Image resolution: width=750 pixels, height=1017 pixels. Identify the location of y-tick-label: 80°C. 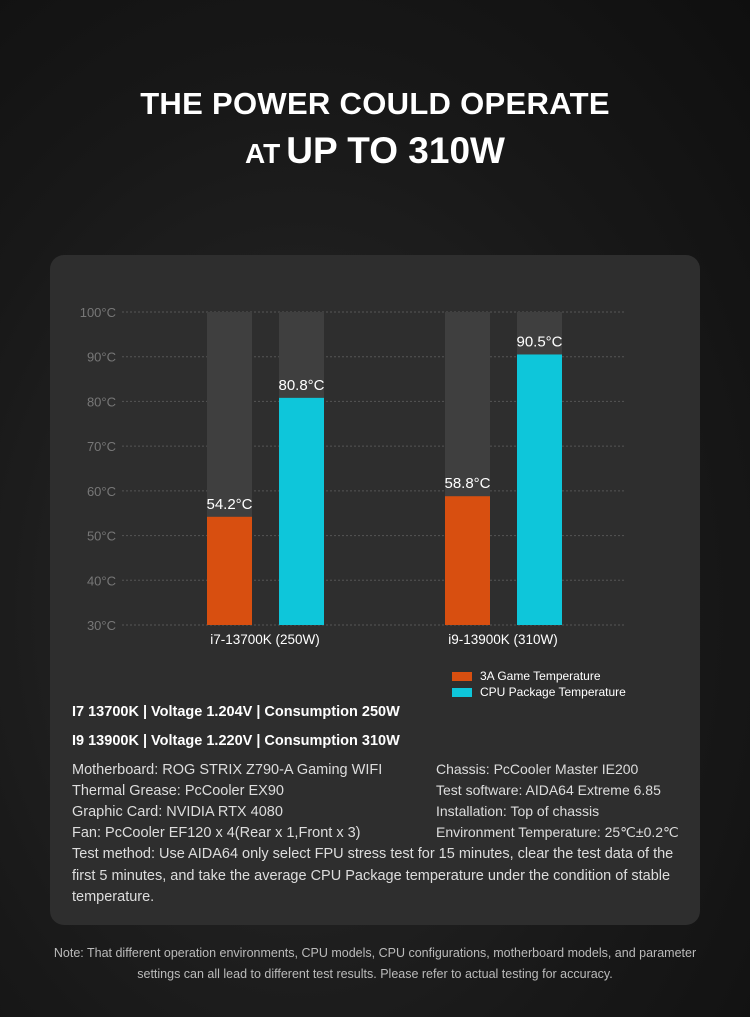
(101, 401).